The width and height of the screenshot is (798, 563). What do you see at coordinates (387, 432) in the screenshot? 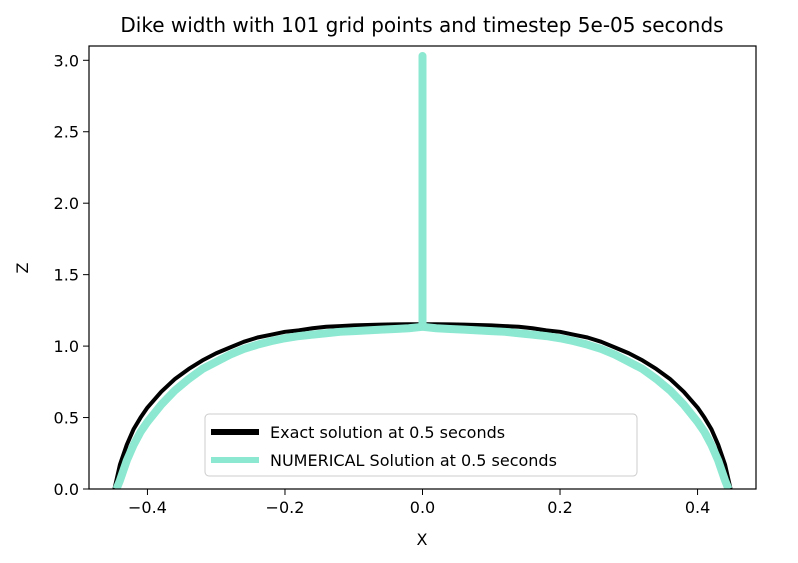
I see `legend-label-exact: Exact solution at 0.5 seconds` at bounding box center [387, 432].